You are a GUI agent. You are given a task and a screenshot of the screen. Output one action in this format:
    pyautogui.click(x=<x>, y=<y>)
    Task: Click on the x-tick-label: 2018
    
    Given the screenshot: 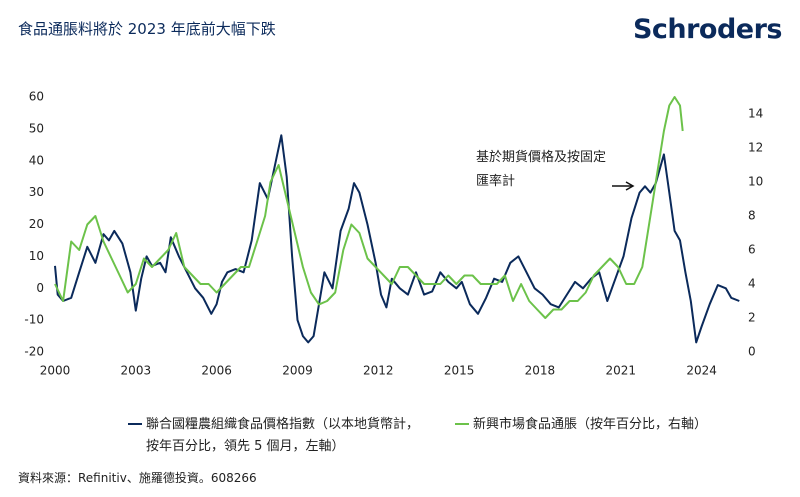 What is the action you would take?
    pyautogui.click(x=540, y=371)
    